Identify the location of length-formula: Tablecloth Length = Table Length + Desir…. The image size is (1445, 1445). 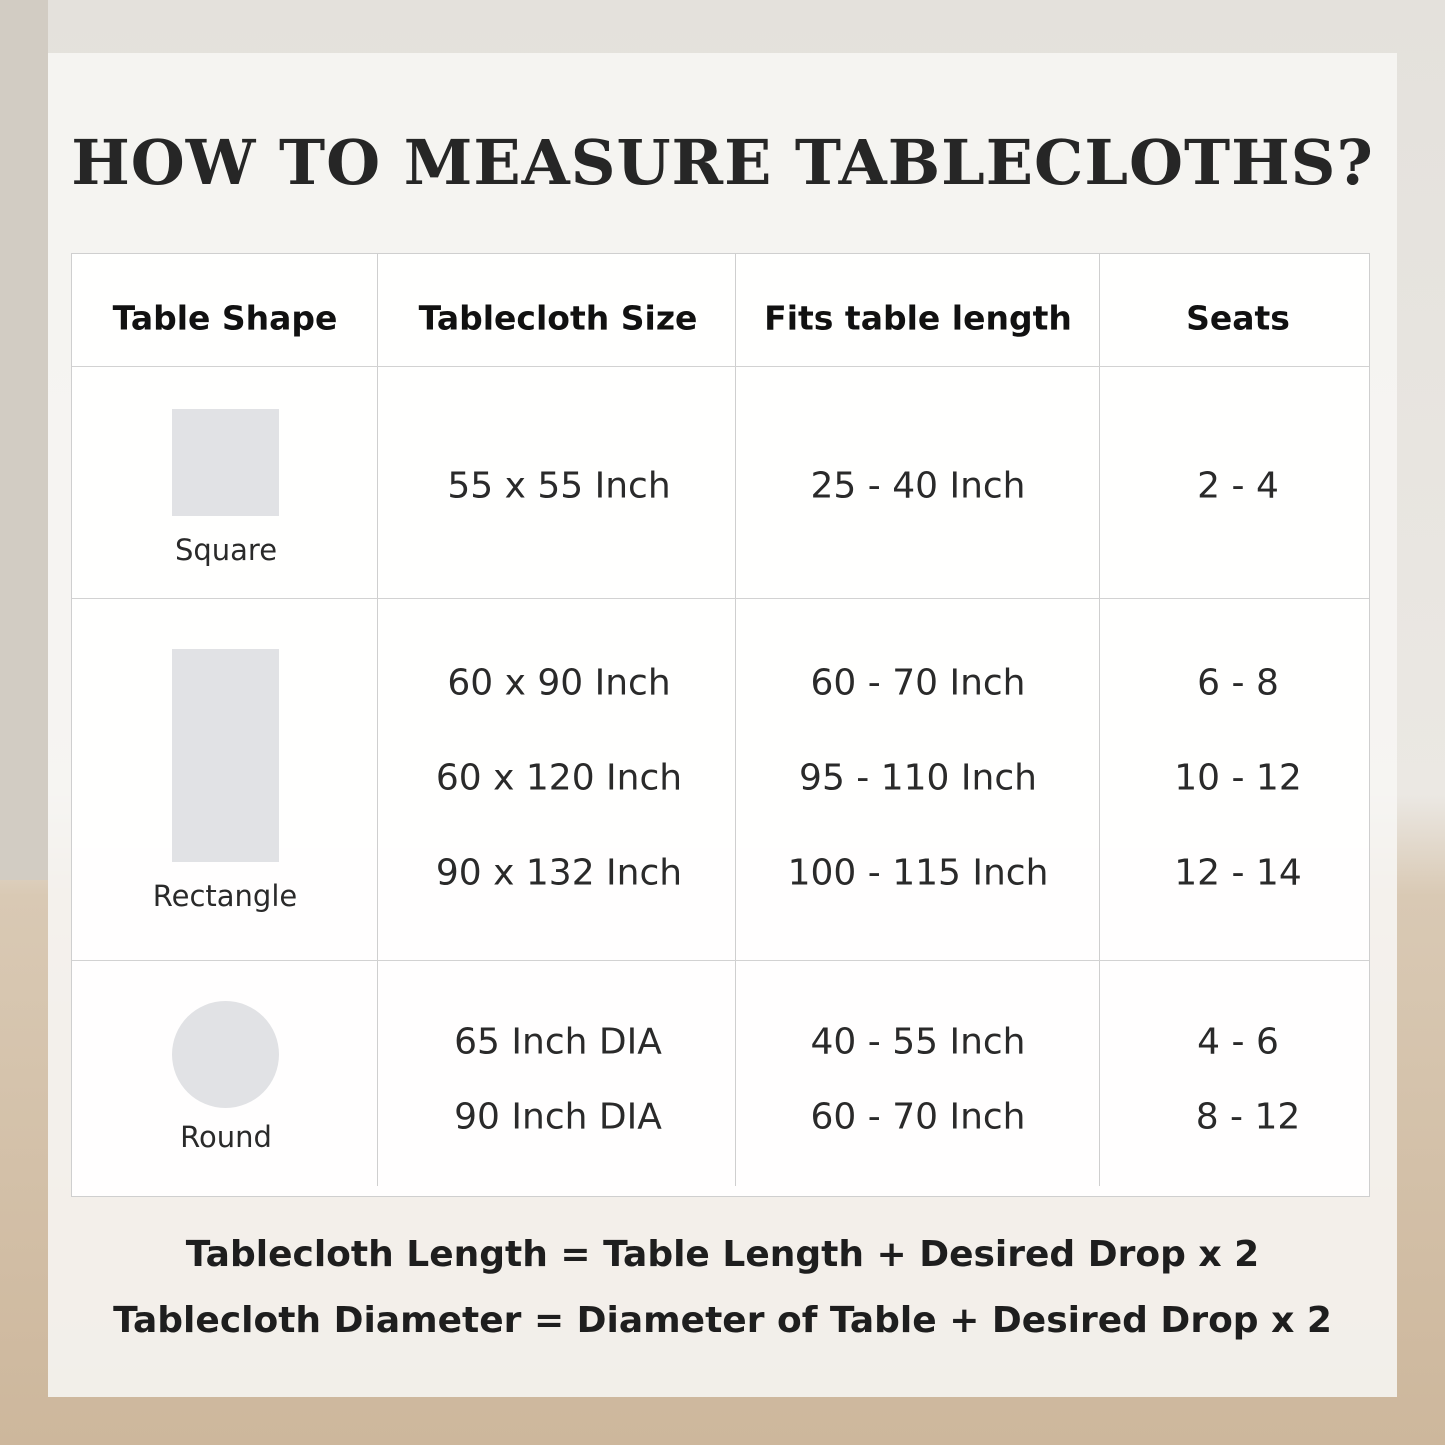
(722, 1254).